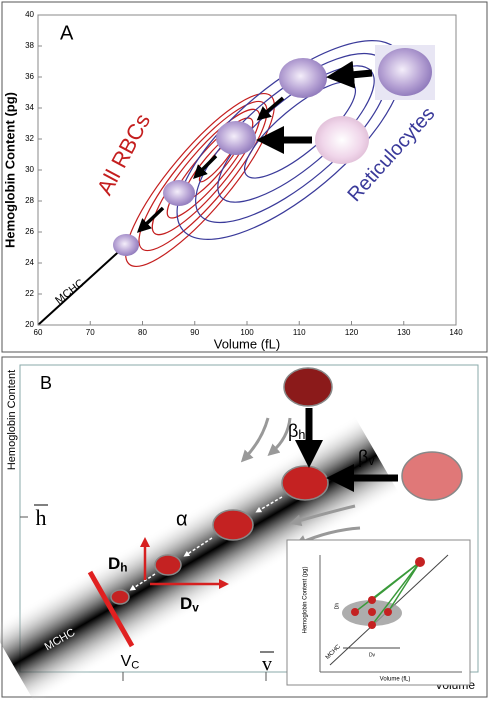 This screenshot has height=705, width=490. I want to click on y-axis-label: Hemoglobin Content (pg), so click(9, 170).